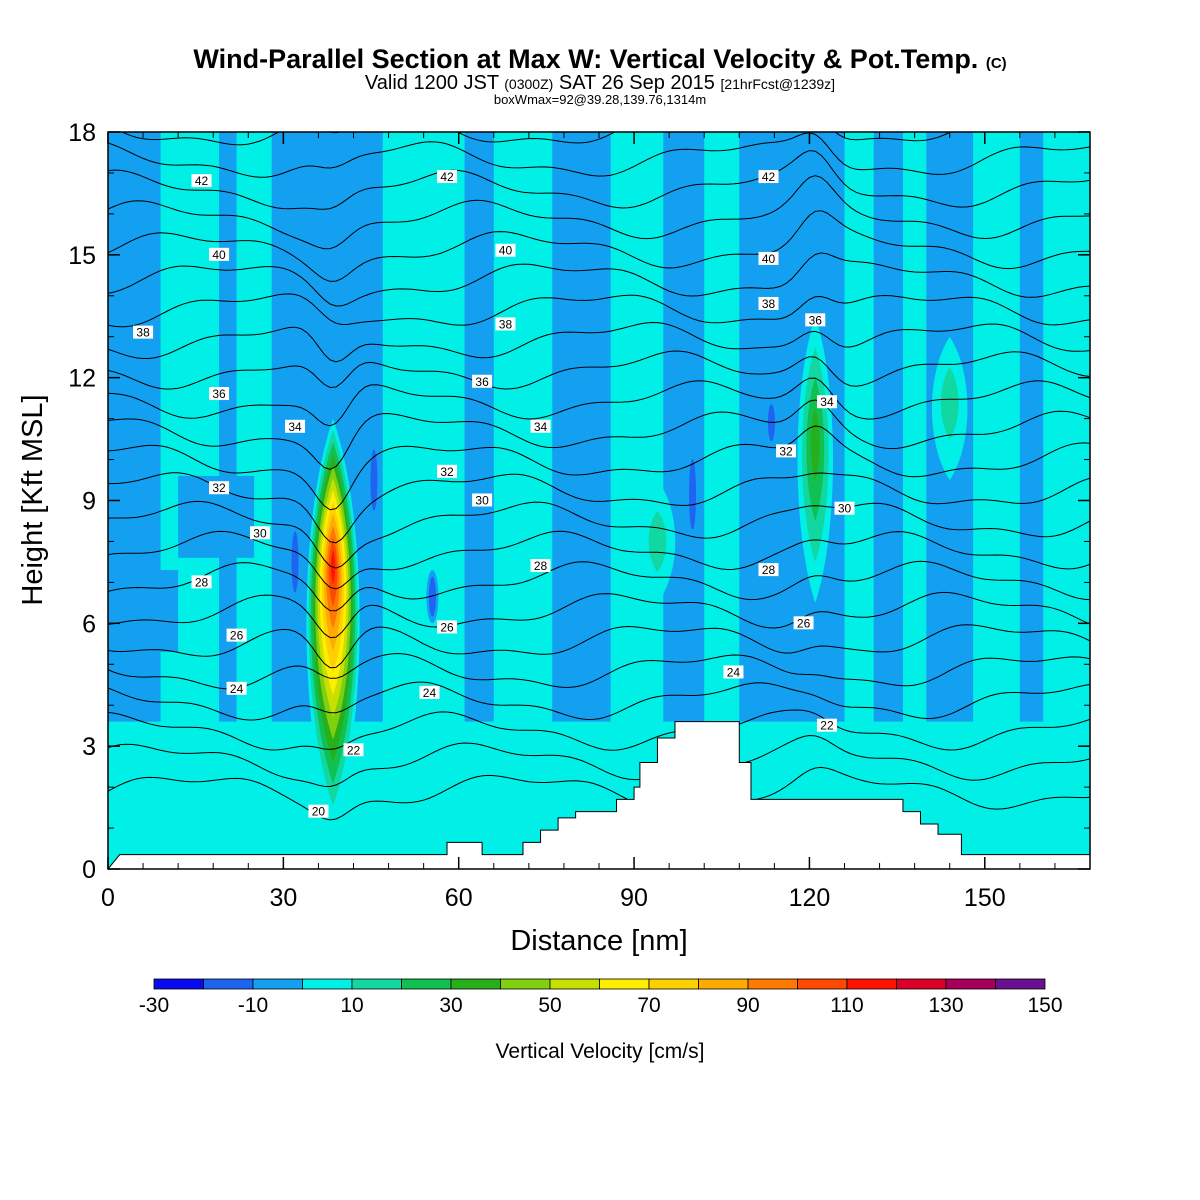 This screenshot has height=1200, width=1200. What do you see at coordinates (429, 692) in the screenshot?
I see `theta-label: 24` at bounding box center [429, 692].